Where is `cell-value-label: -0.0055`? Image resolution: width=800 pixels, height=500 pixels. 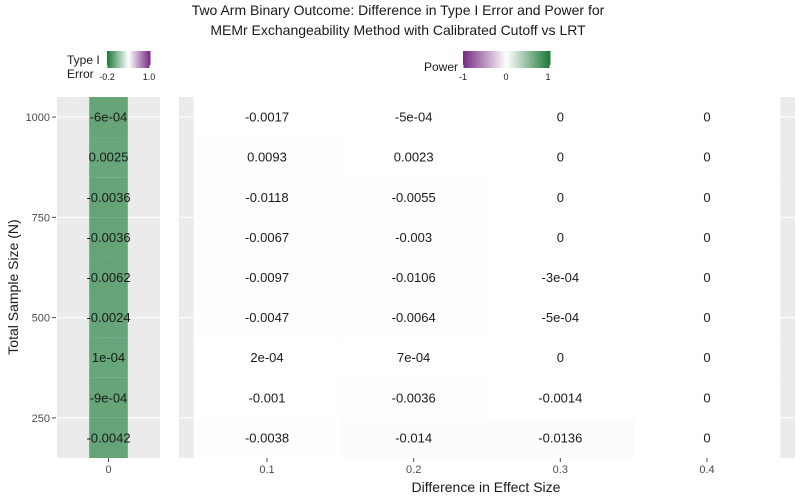
cell-value-label: -0.0055 is located at coordinates (414, 197).